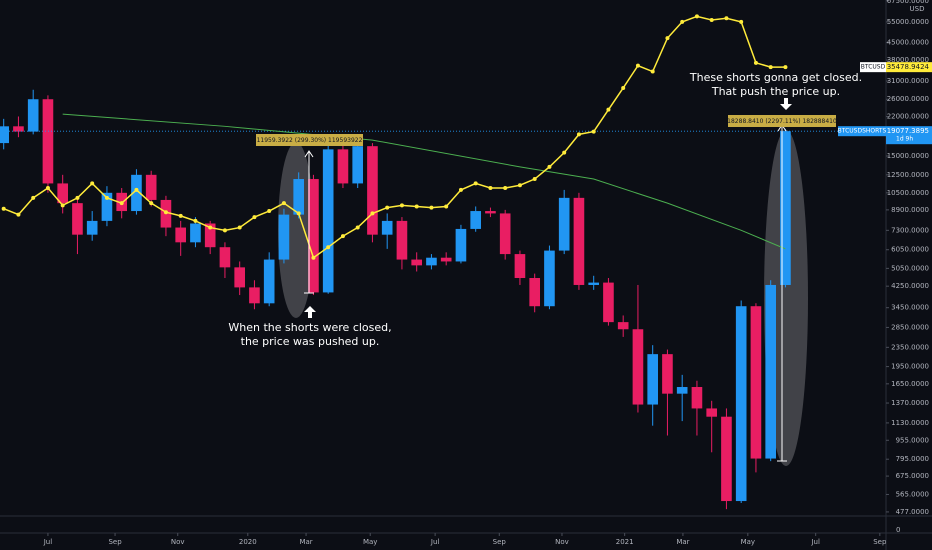  Describe the element at coordinates (309, 140) in the screenshot. I see `measure-label-box` at that location.